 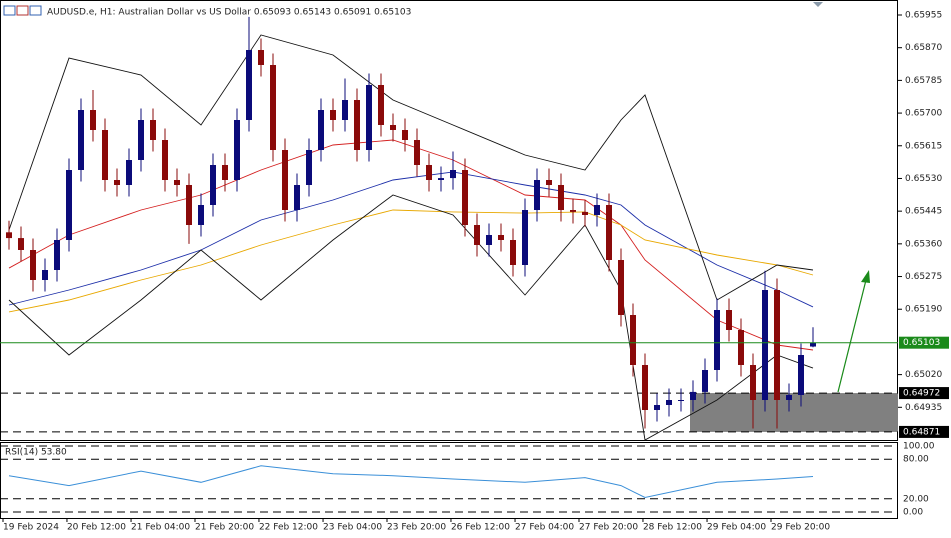 I want to click on x-tick-label: 27 Feb 20:00, so click(x=608, y=528).